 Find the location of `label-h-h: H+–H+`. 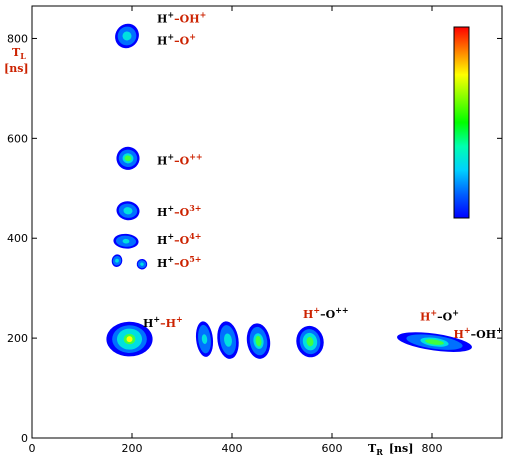

label-h-h: H+–H+ is located at coordinates (163, 322).